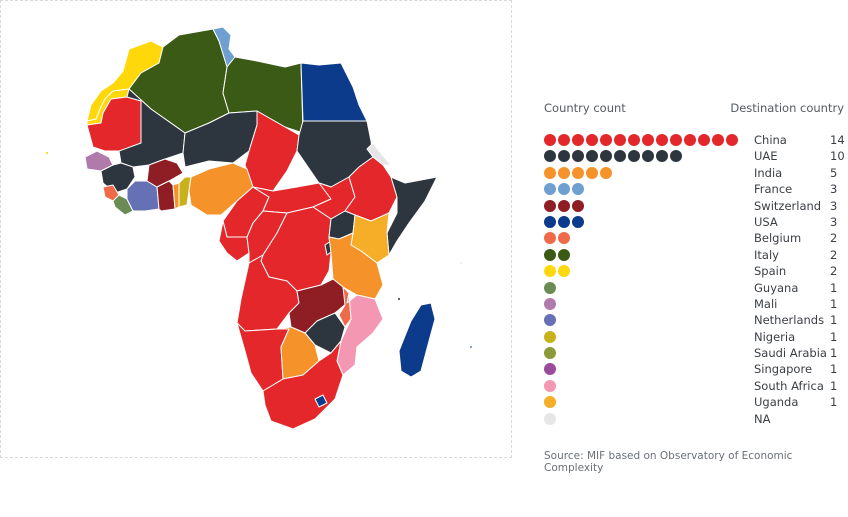 The height and width of the screenshot is (517, 848). I want to click on region-comoros, so click(399, 299).